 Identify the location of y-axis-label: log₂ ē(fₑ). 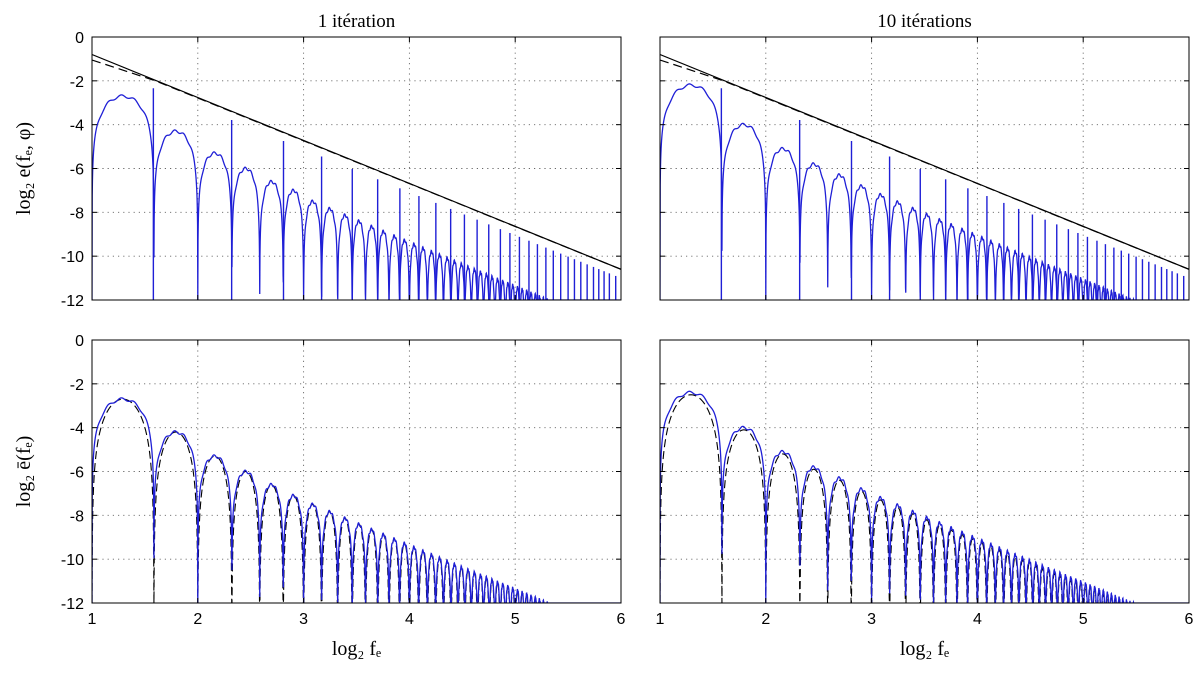
(24, 472).